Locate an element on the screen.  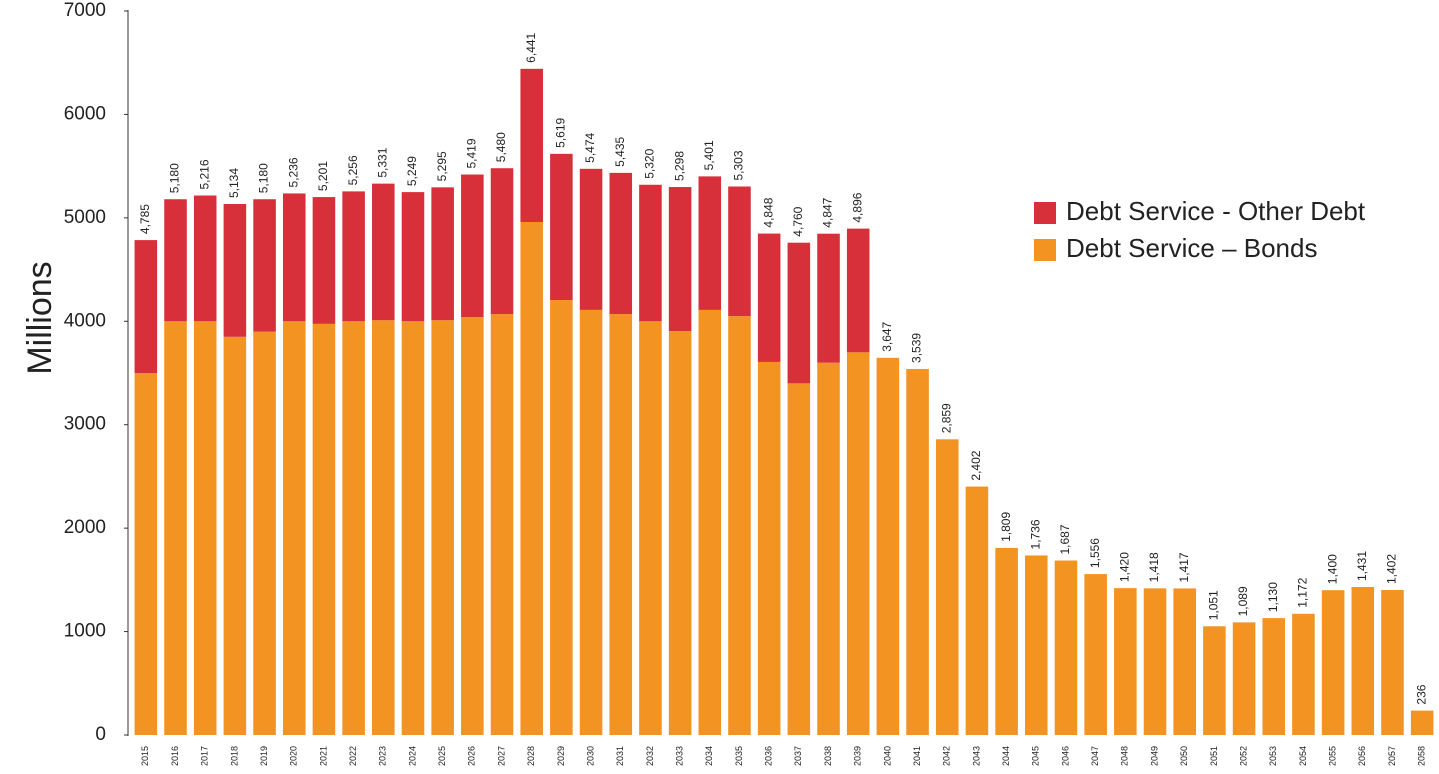
total-label: 4,785 is located at coordinates (145, 219).